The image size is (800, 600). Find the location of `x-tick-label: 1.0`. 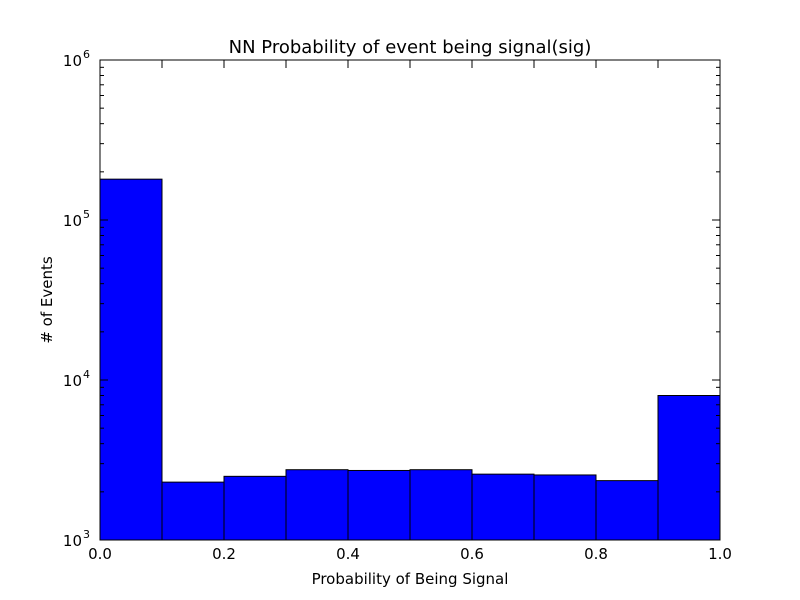

x-tick-label: 1.0 is located at coordinates (720, 554).